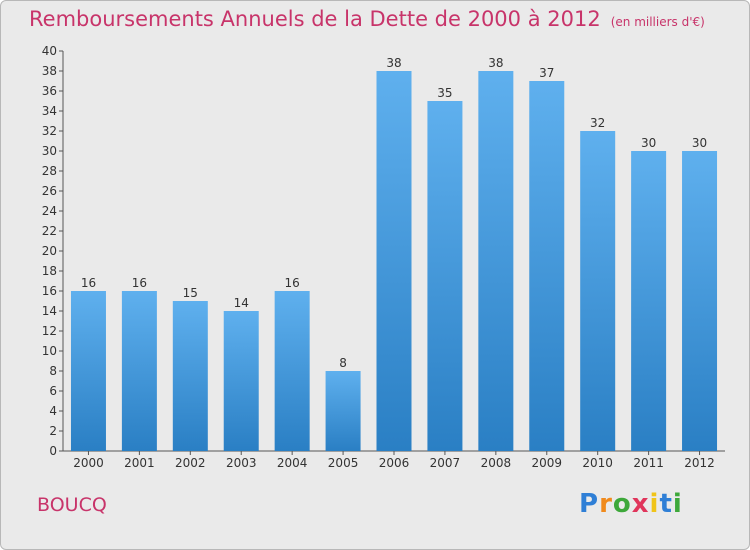 This screenshot has height=550, width=750. I want to click on y-tick-label: 24, so click(49, 211).